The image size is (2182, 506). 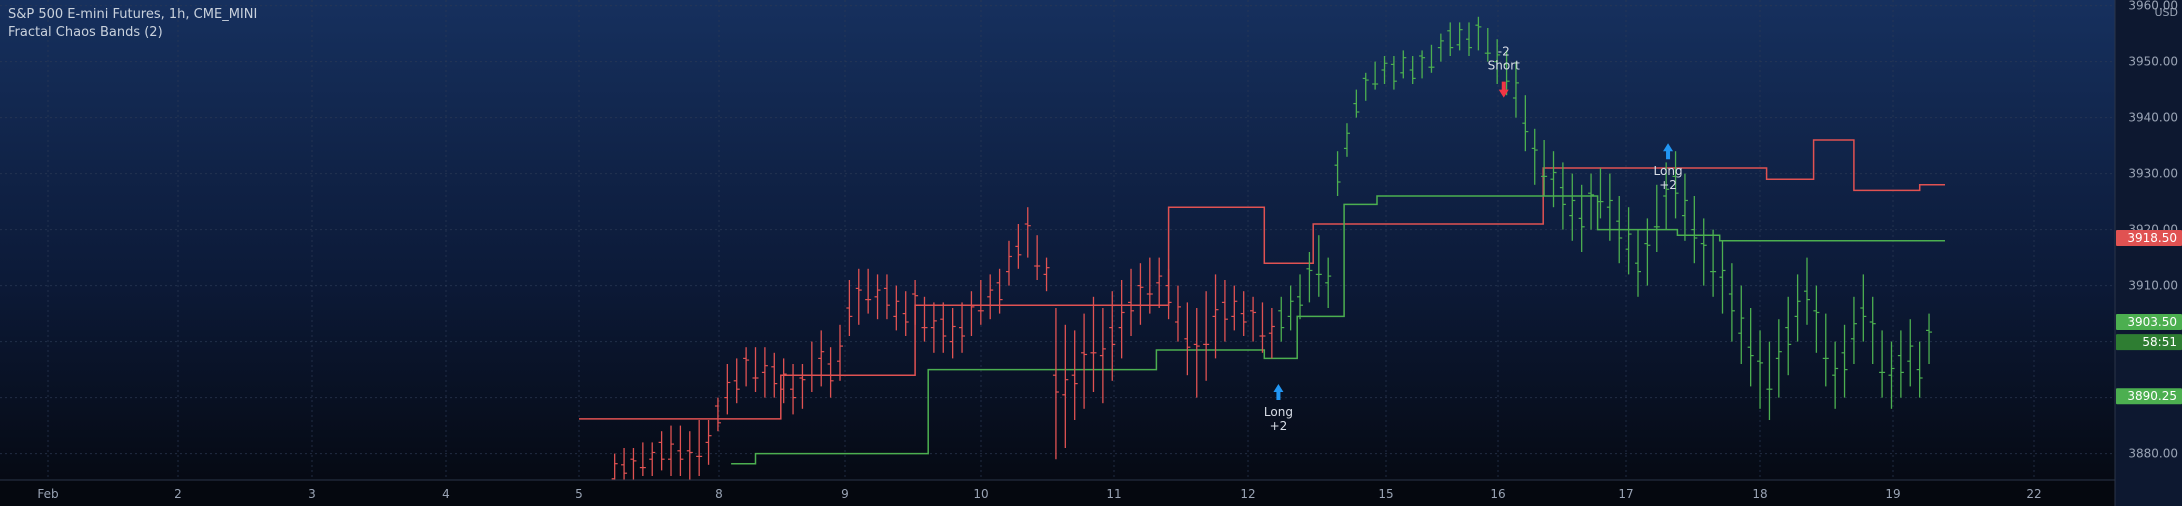 I want to click on bar-countdown-label: 58:51, so click(x=2159, y=342).